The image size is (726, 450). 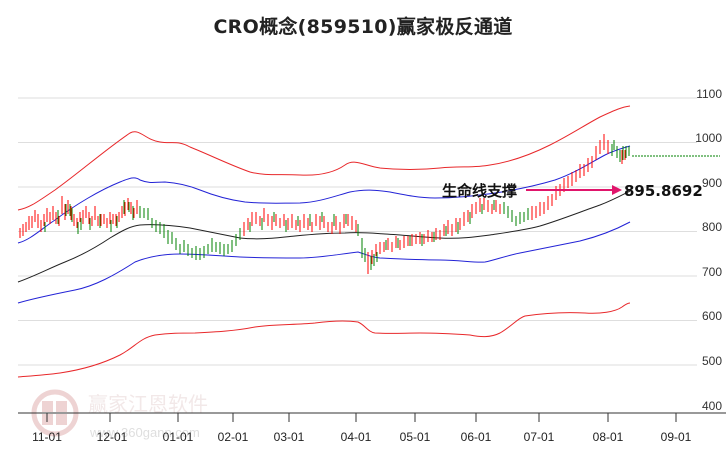 I want to click on x-tick: 04-01, so click(x=356, y=437).